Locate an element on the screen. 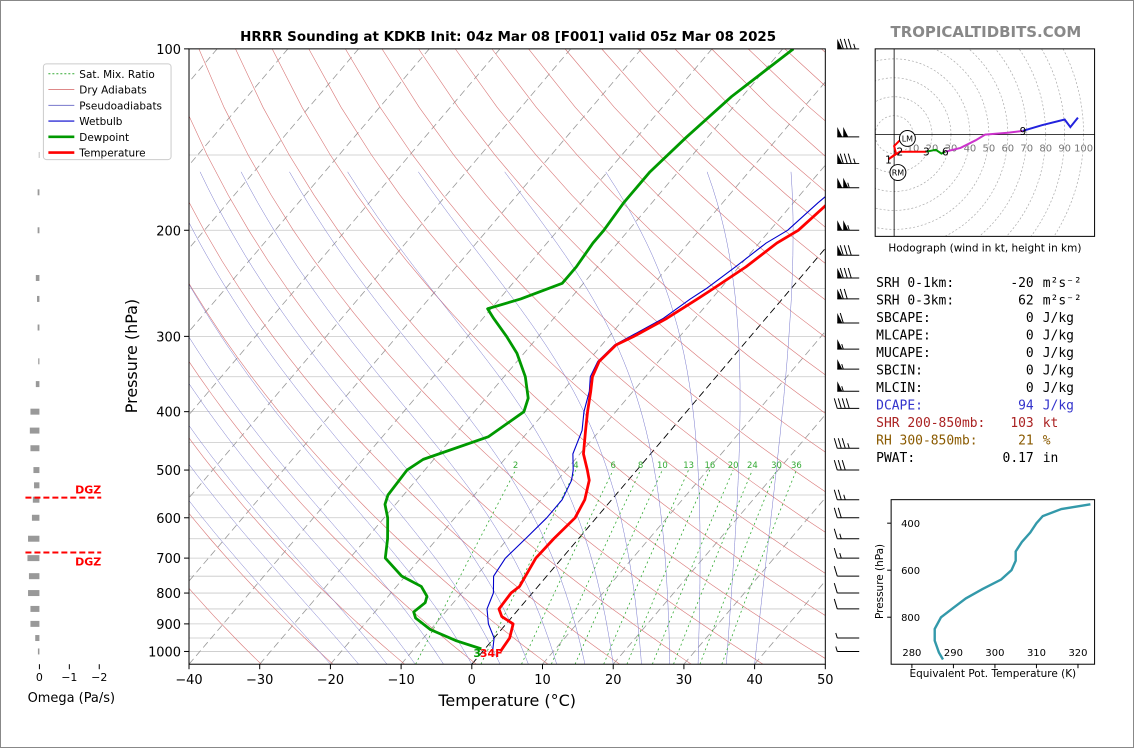 The width and height of the screenshot is (1134, 748). stat-unit: kt is located at coordinates (1051, 423).